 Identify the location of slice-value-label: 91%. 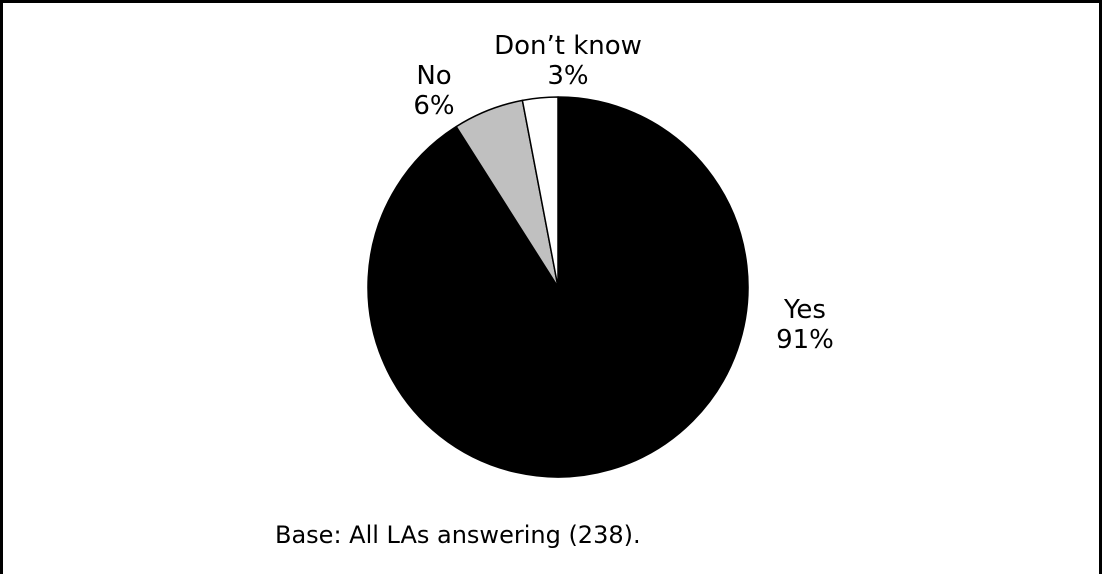
(805, 340).